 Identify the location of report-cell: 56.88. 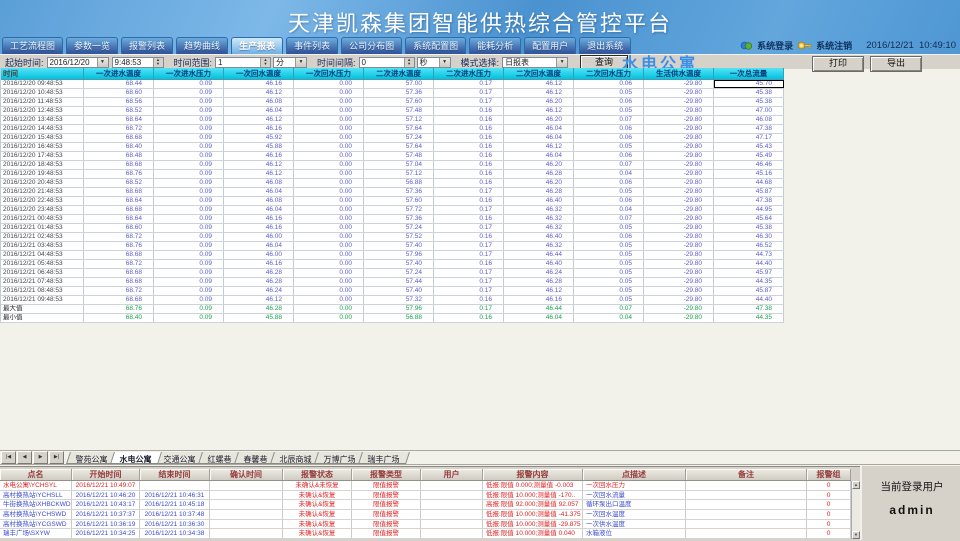
(399, 318).